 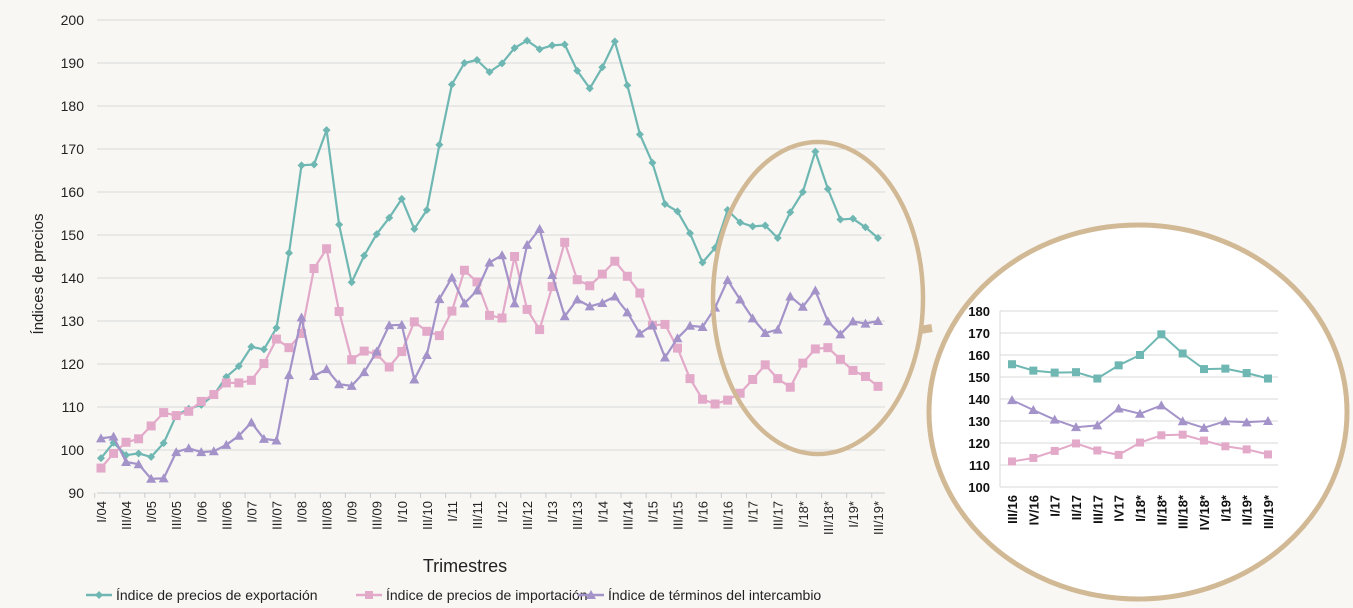 I want to click on inset-series-square, so click(x=1140, y=448).